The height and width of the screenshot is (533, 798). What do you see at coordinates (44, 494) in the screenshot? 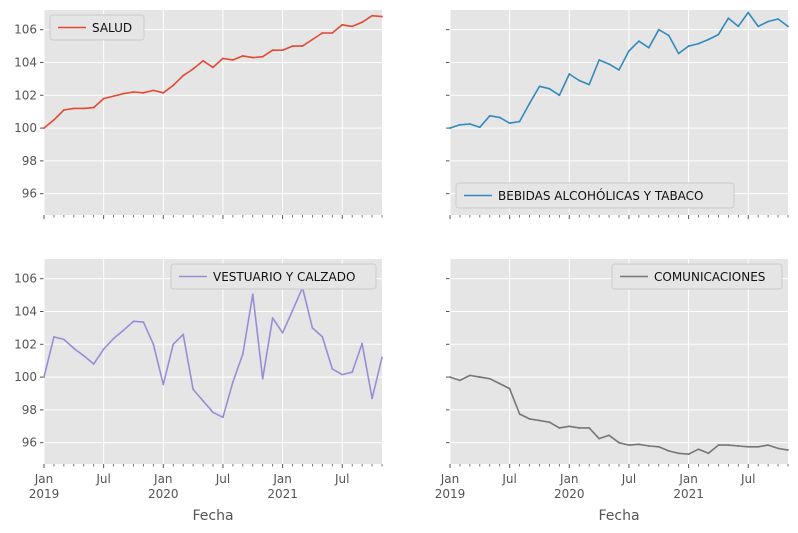
I see `x-tick-year-label: 2019` at bounding box center [44, 494].